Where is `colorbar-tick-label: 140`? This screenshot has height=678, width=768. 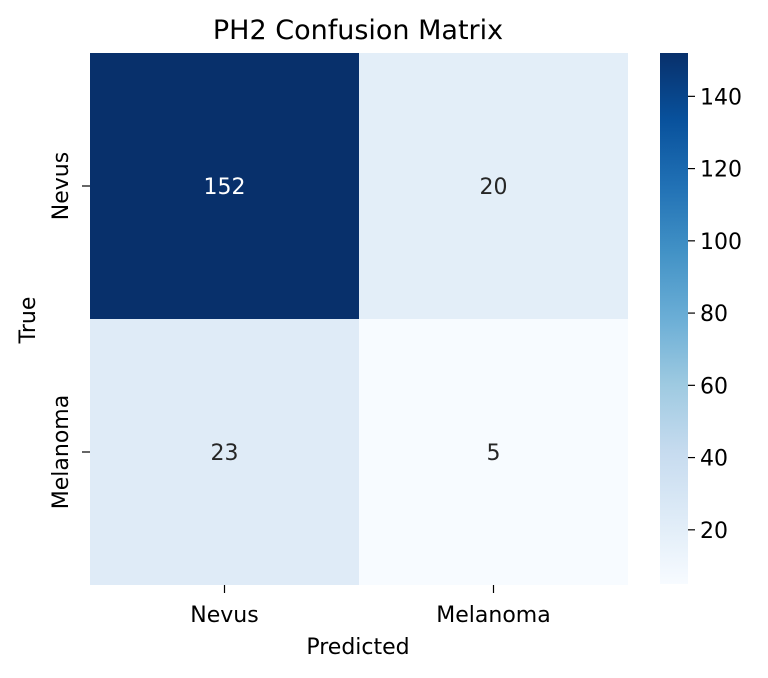
colorbar-tick-label: 140 is located at coordinates (721, 97).